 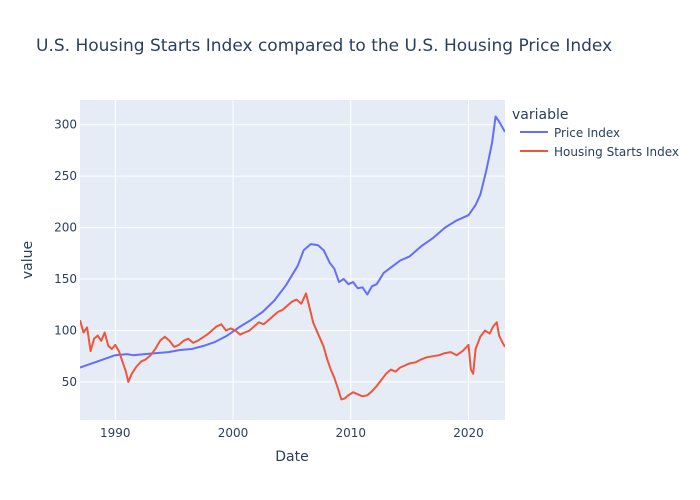 What do you see at coordinates (599, 142) in the screenshot?
I see `legend-items: Price Index Housing Starts Index` at bounding box center [599, 142].